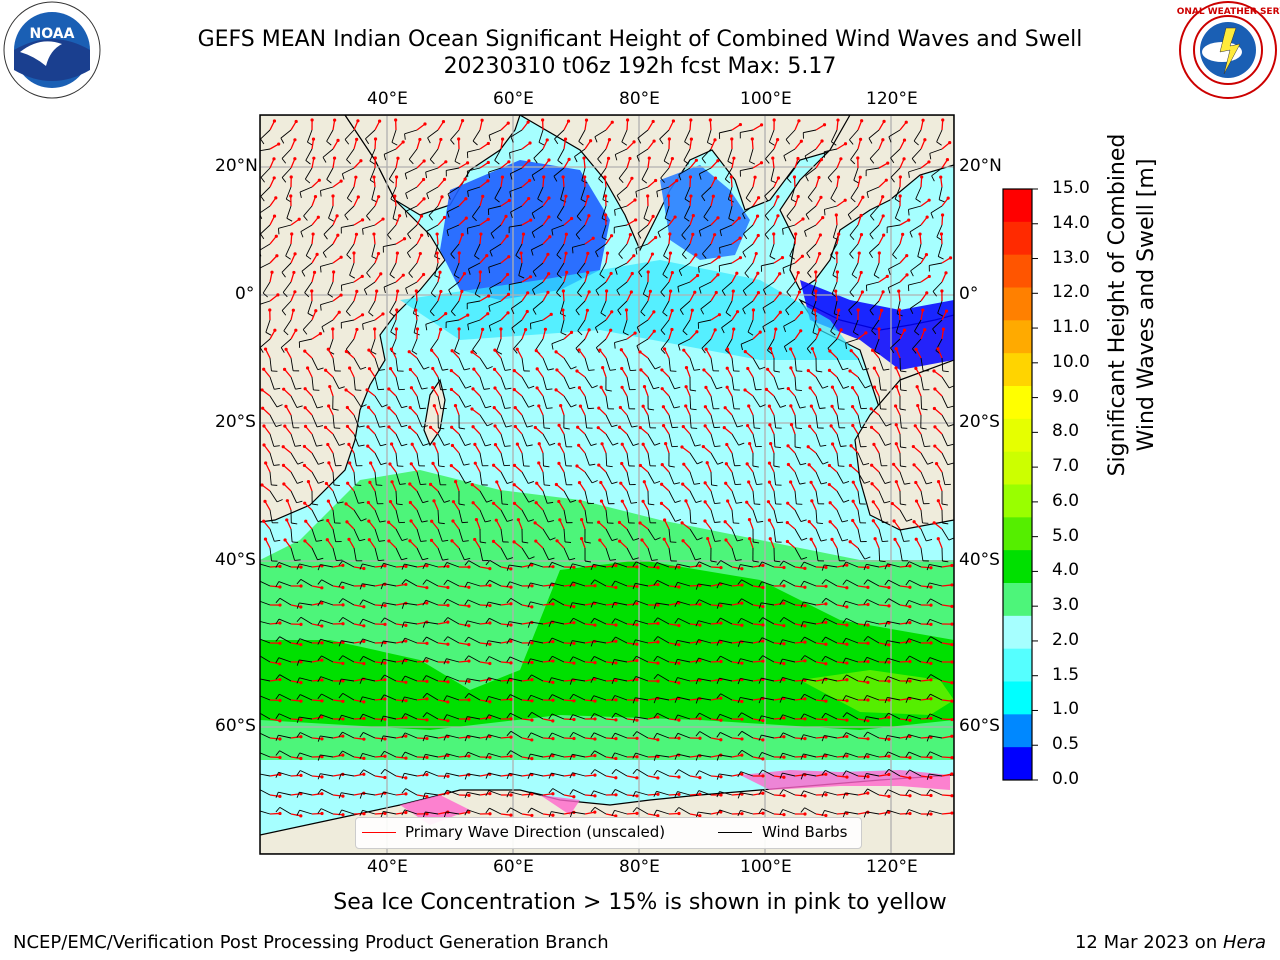 The height and width of the screenshot is (960, 1280). What do you see at coordinates (236, 166) in the screenshot?
I see `latitude-label: 20°N` at bounding box center [236, 166].